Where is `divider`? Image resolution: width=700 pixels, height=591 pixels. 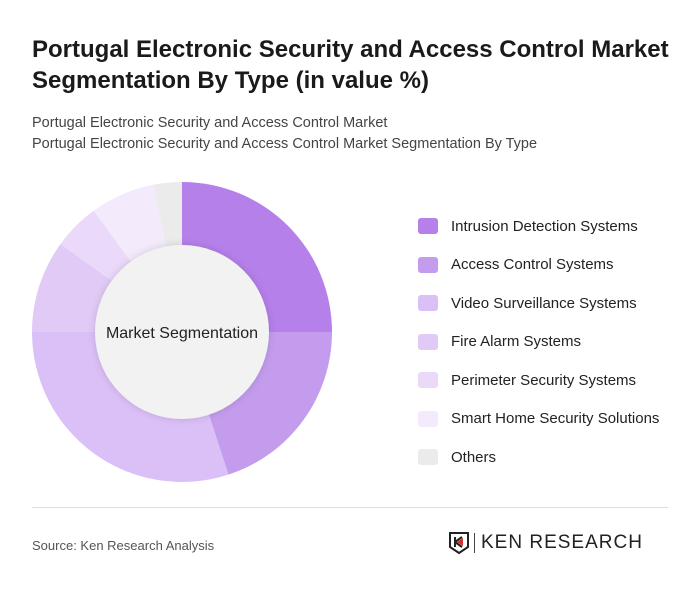 divider is located at coordinates (350, 507).